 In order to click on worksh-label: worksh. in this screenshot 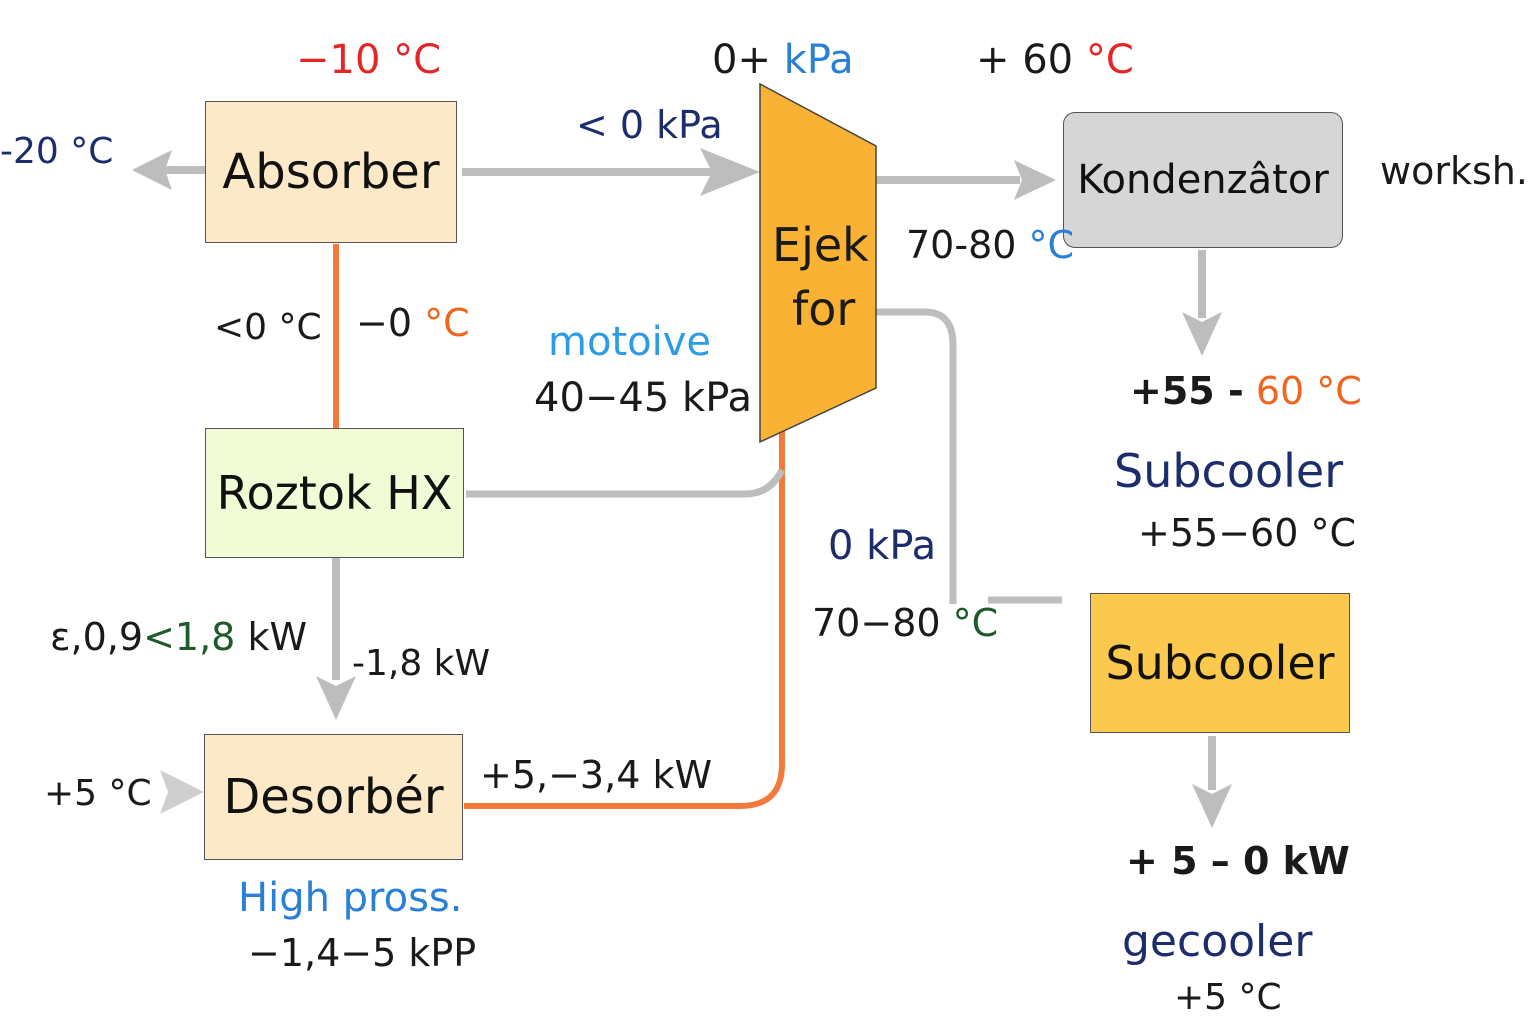, I will do `click(1454, 171)`.